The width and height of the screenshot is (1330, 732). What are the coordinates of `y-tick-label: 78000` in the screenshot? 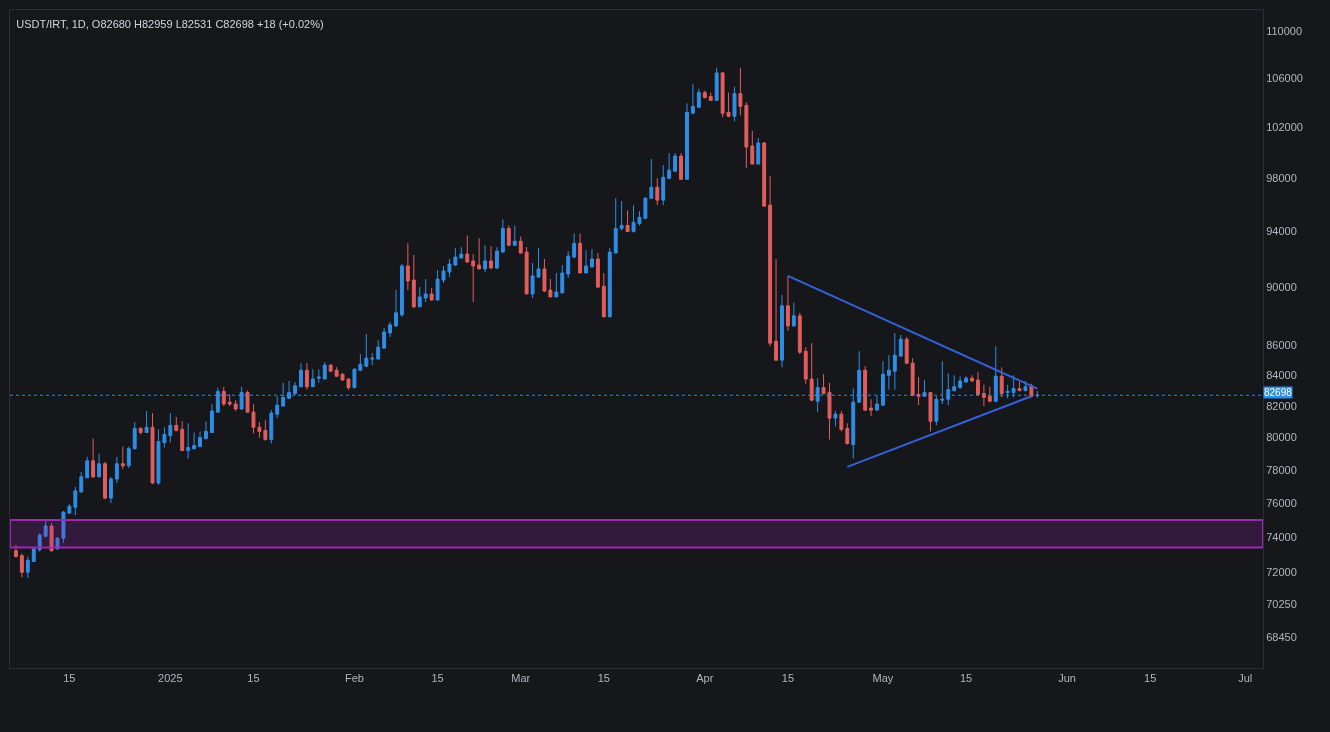 It's located at (1281, 469).